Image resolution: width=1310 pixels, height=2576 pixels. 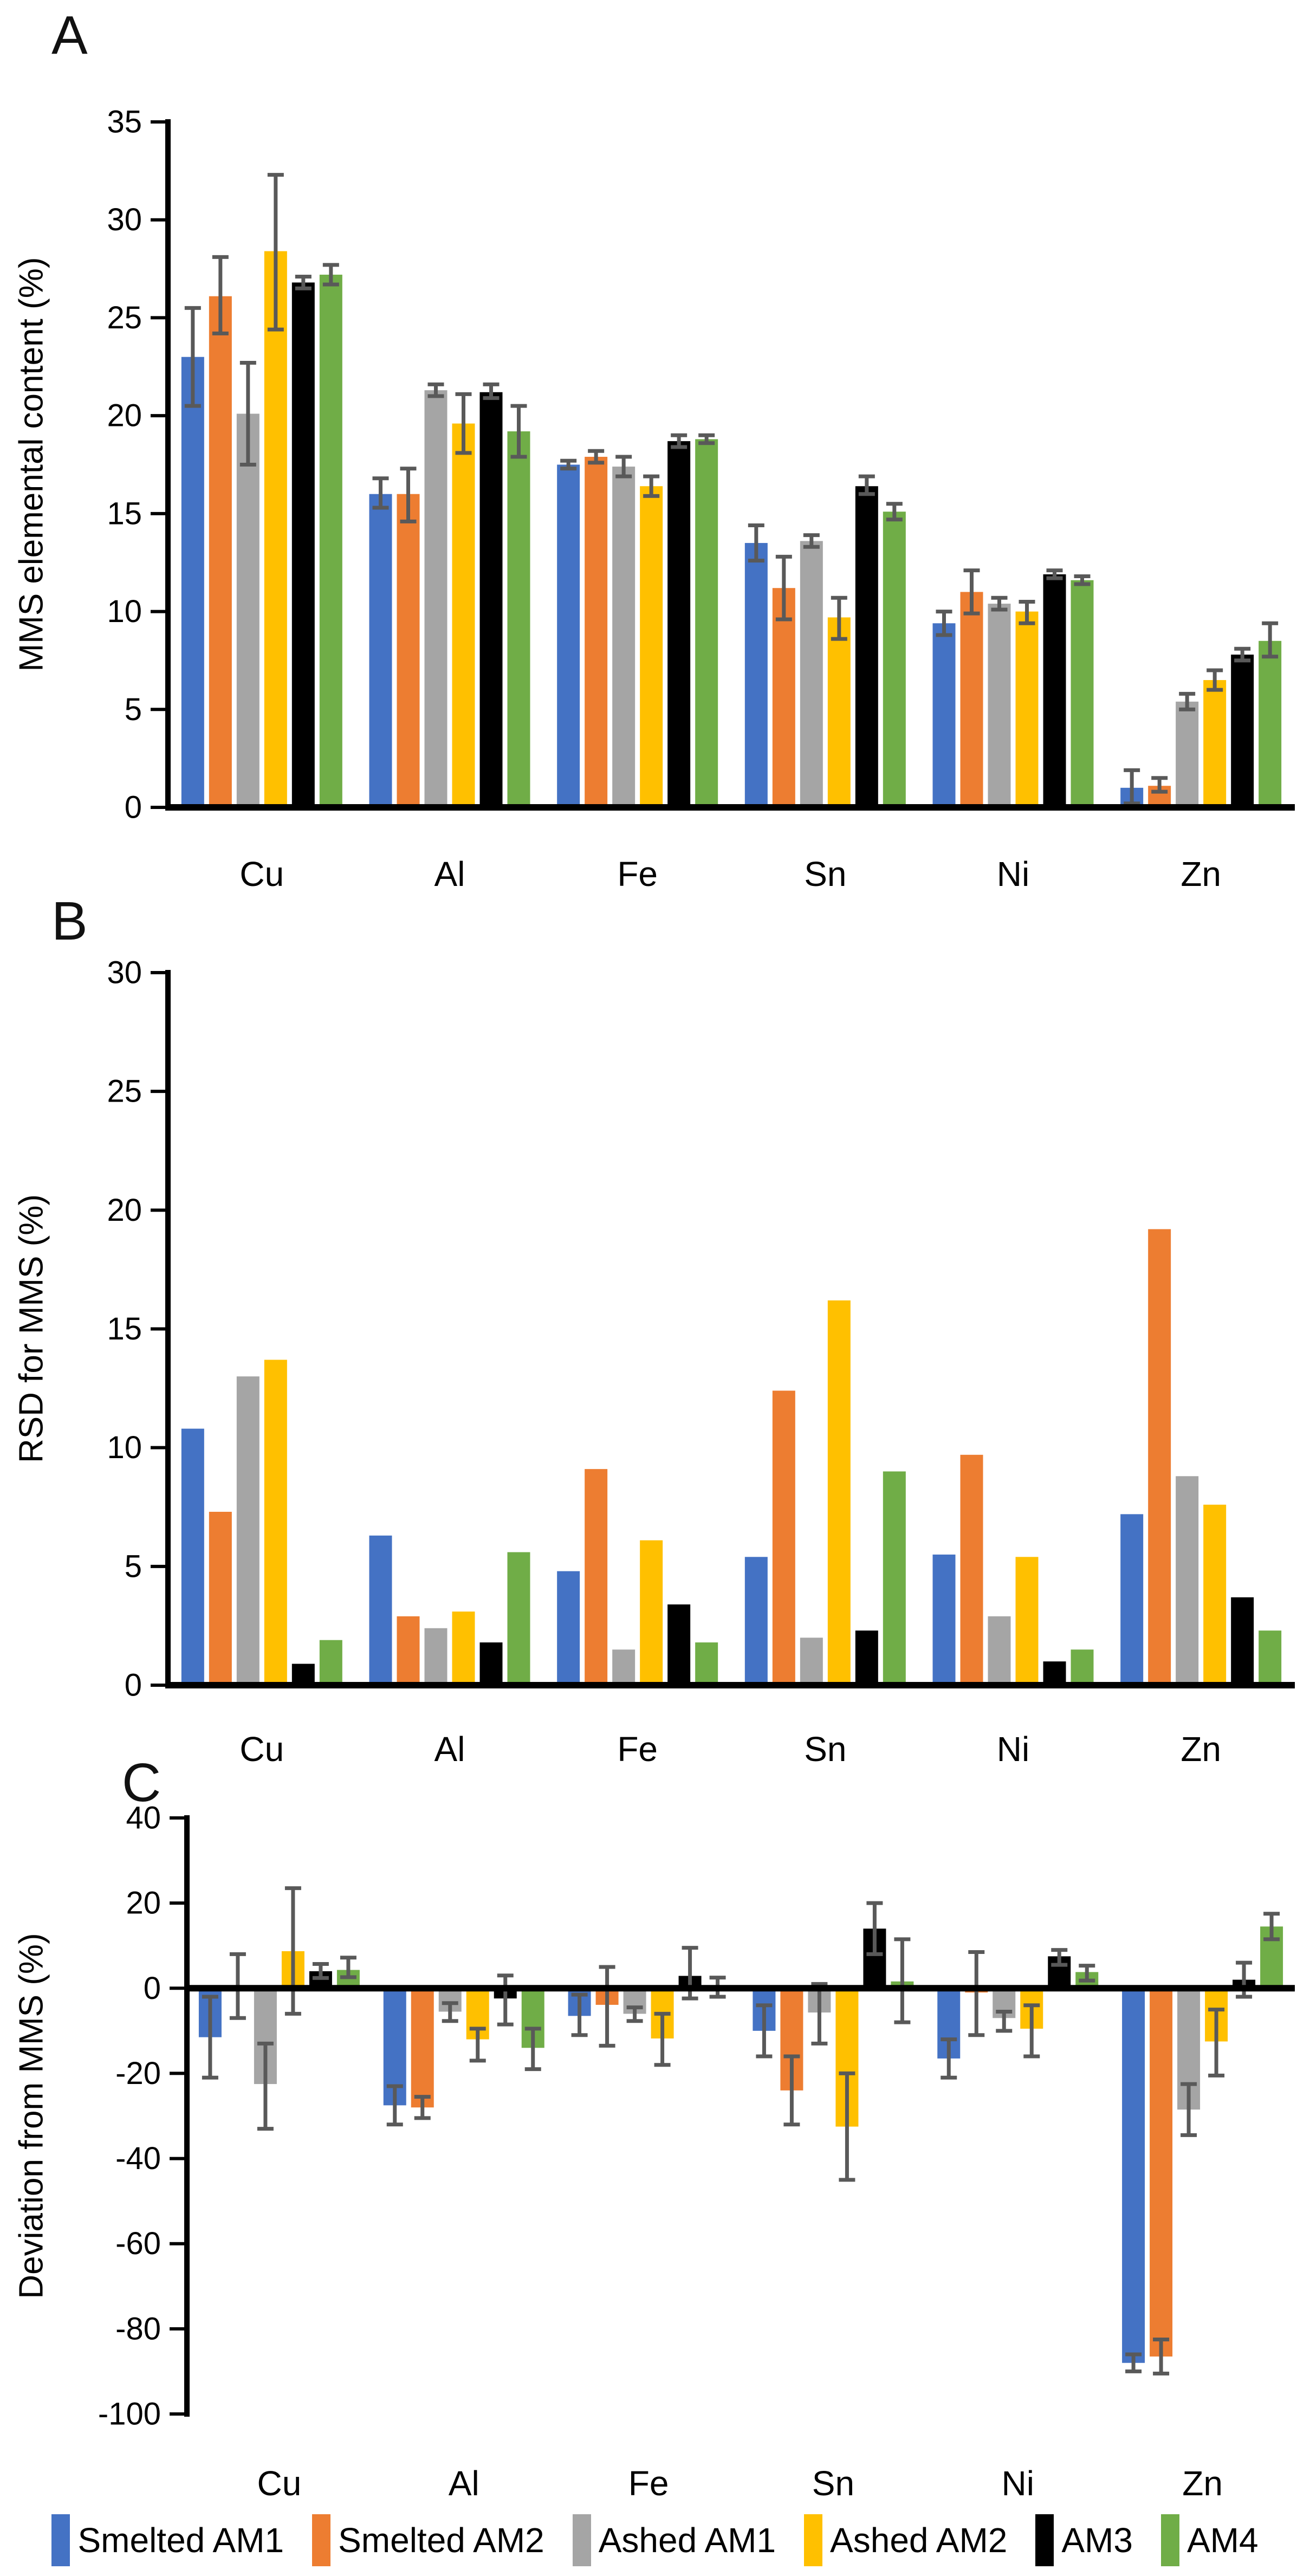 I want to click on bar-a-ashed-am1-zn, so click(x=1187, y=754).